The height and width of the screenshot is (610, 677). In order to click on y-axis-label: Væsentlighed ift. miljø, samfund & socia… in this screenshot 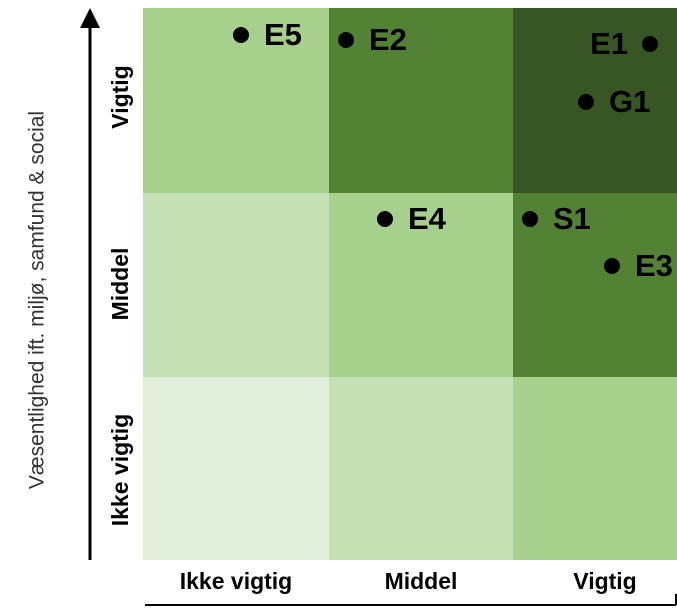, I will do `click(37, 300)`.